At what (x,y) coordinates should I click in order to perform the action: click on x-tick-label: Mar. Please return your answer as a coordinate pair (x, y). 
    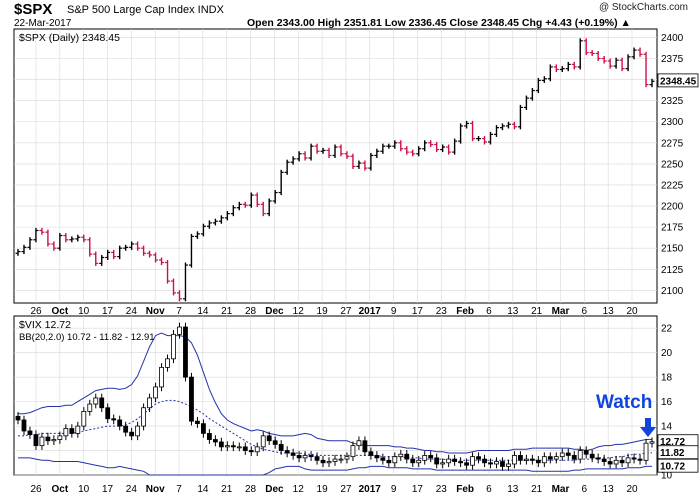
    Looking at the image, I should click on (561, 489).